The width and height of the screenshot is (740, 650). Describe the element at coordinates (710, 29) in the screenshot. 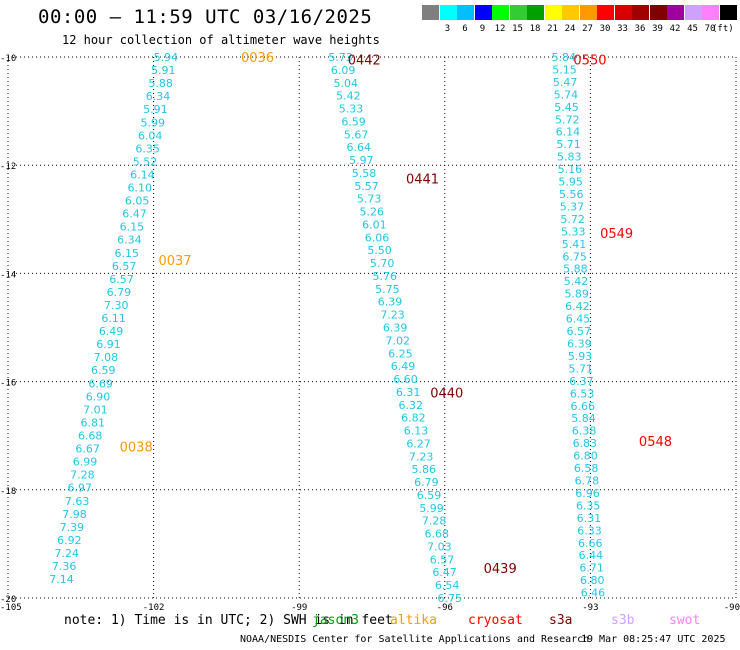

I see `scale-label: 70` at that location.